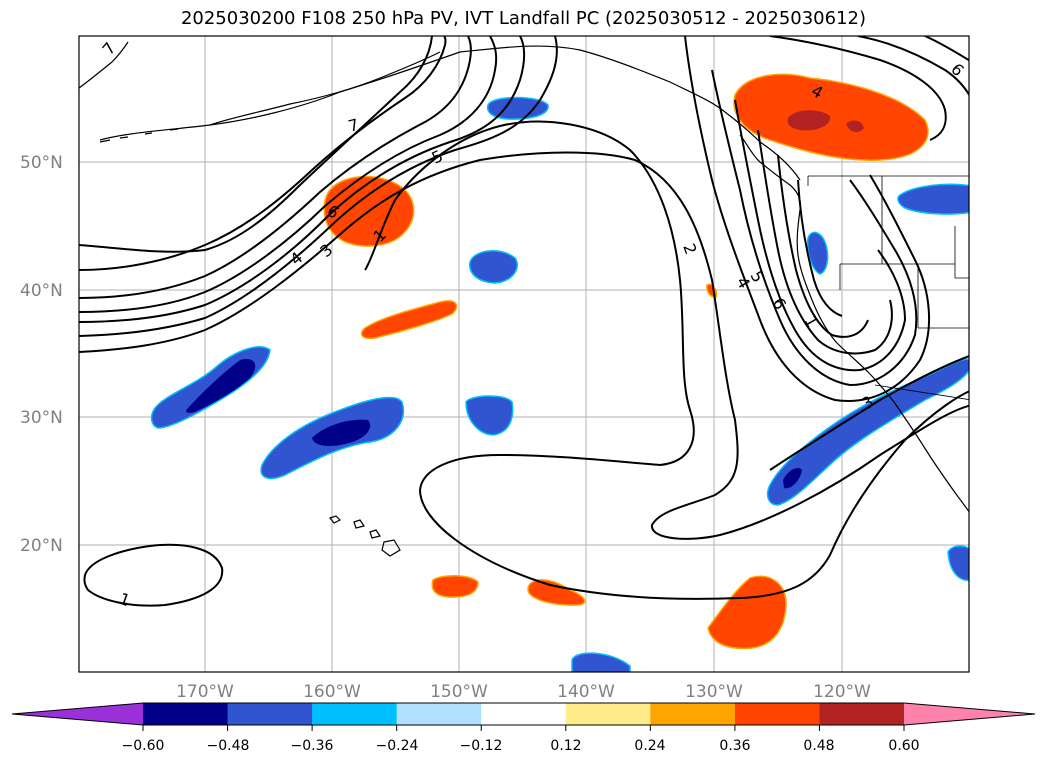 Image resolution: width=1047 pixels, height=765 pixels. I want to click on pv-strong-negative-coast, so click(792, 478).